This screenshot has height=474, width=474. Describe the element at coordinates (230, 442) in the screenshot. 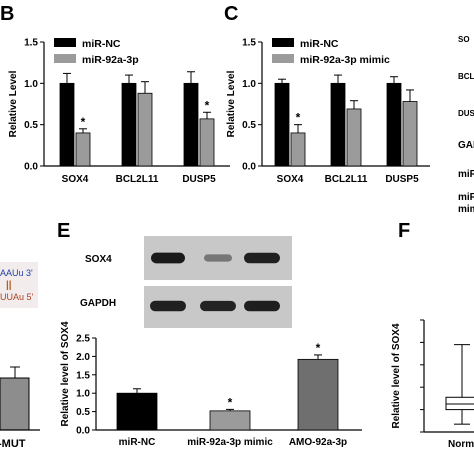

I see `chart-e-x-tick-label: miR-92a-3p mimic` at that location.